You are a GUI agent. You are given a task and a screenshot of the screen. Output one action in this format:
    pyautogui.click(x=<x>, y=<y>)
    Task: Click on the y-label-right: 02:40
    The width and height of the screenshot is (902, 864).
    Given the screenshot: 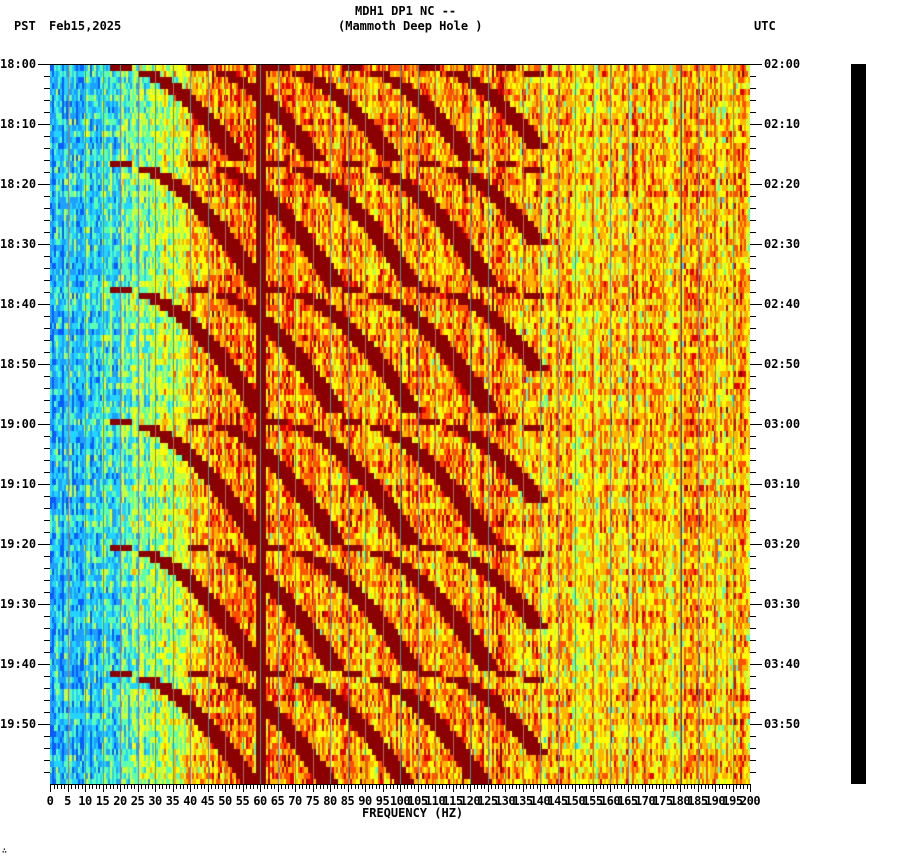 What is the action you would take?
    pyautogui.click(x=782, y=304)
    